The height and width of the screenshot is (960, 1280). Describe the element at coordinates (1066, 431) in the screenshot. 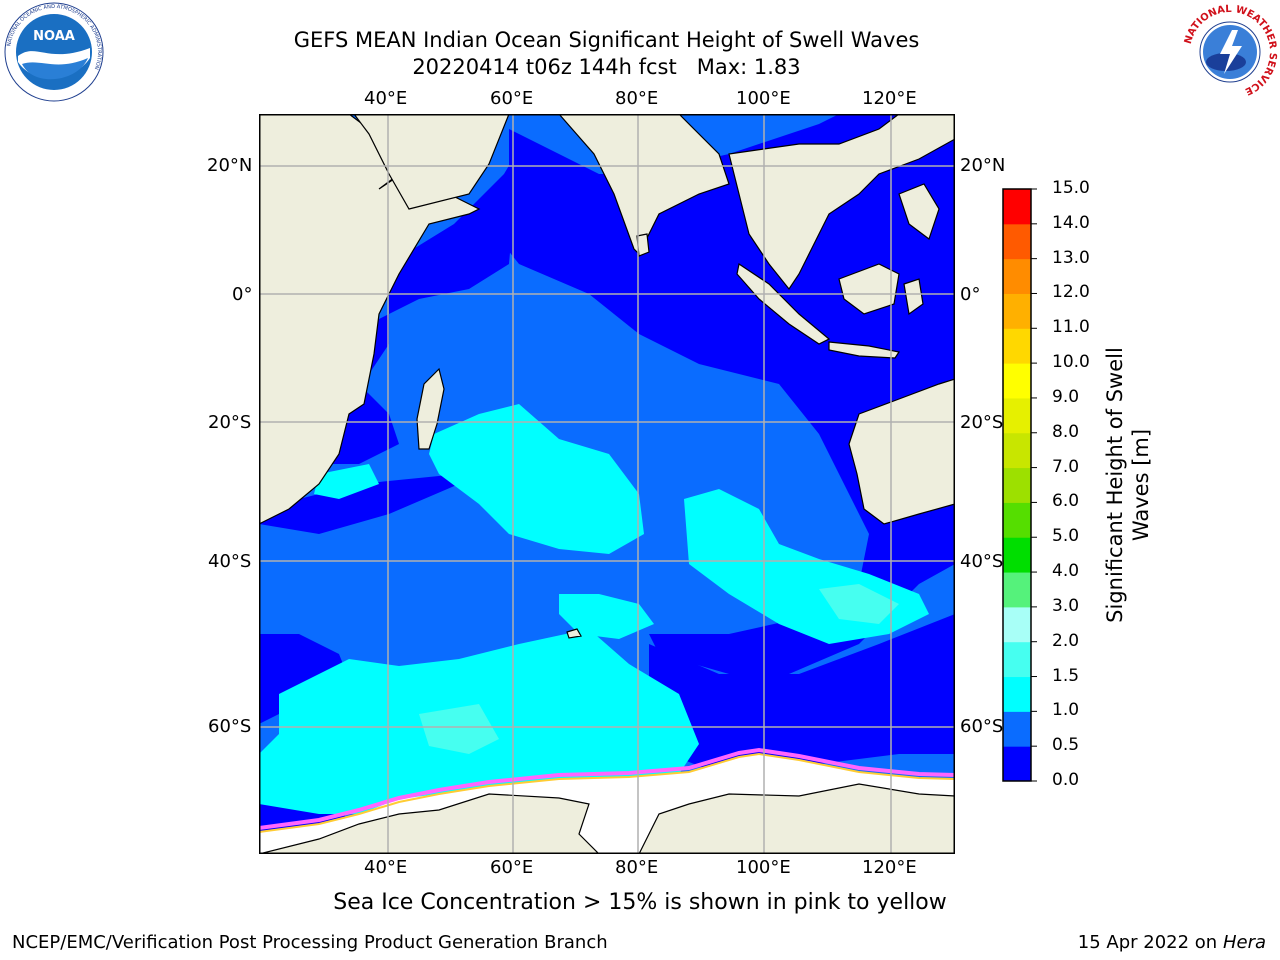

I see `colorbar-tick-label: 8.0` at that location.